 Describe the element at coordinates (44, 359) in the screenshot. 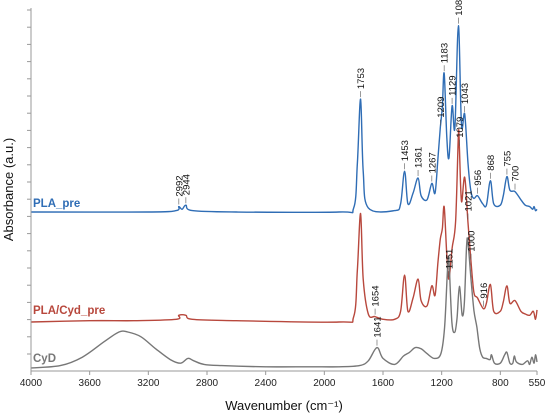

I see `series-label: CyD` at that location.